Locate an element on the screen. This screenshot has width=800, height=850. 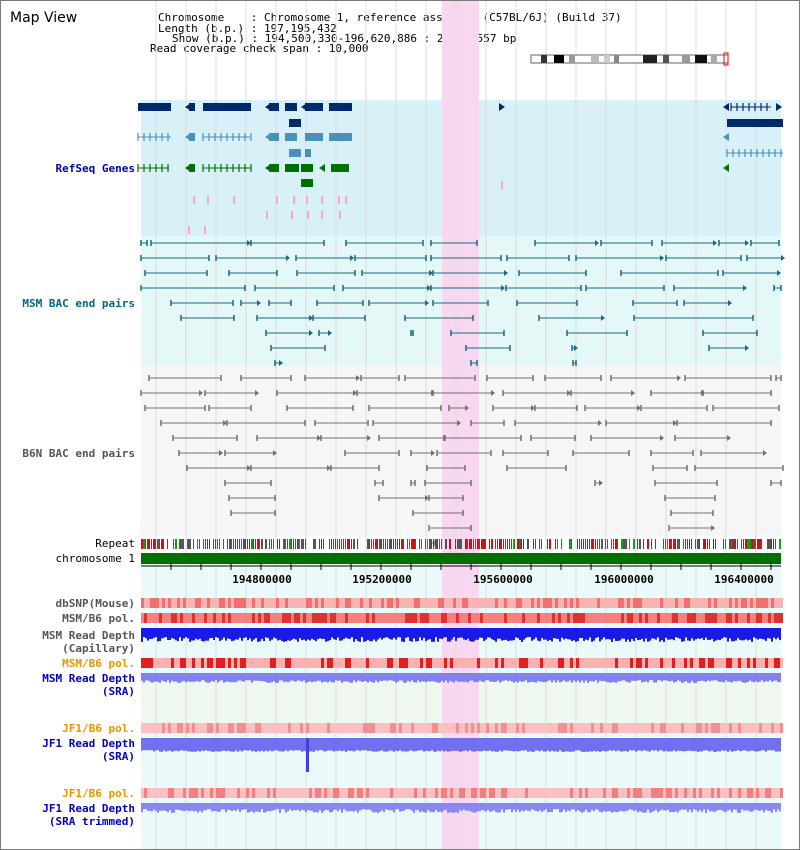
msm-bac-end-pairs is located at coordinates (462, 303).